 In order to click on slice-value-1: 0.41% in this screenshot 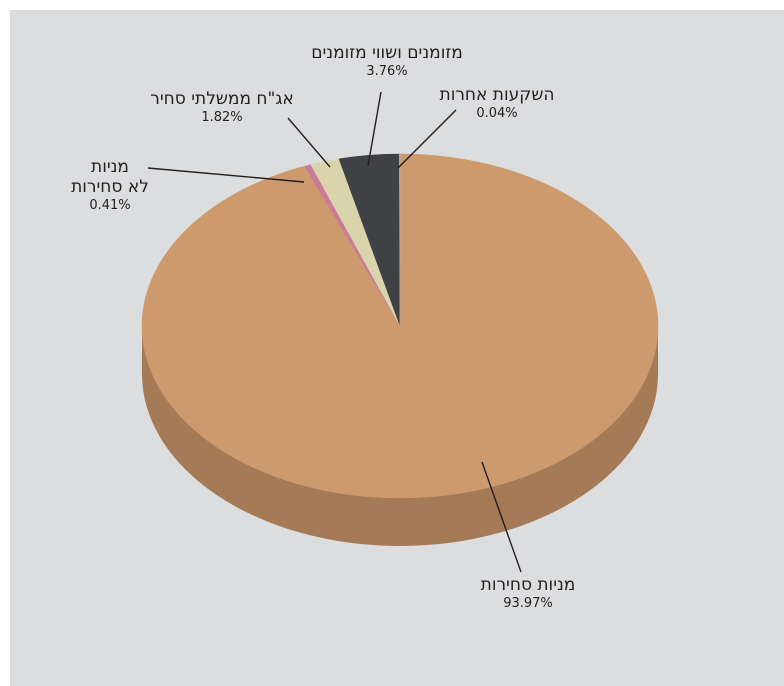, I will do `click(109, 205)`.